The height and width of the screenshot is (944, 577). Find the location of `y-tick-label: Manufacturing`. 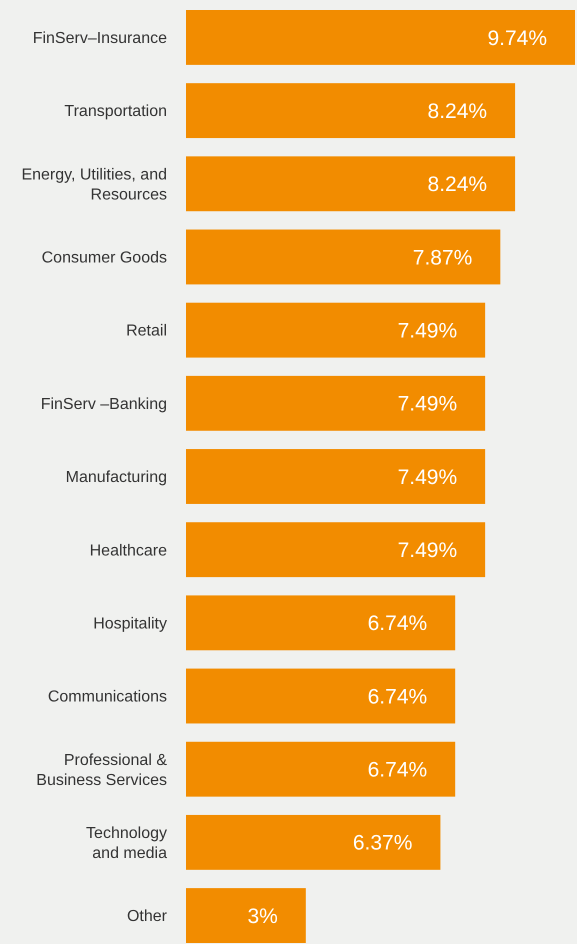

y-tick-label: Manufacturing is located at coordinates (116, 477).